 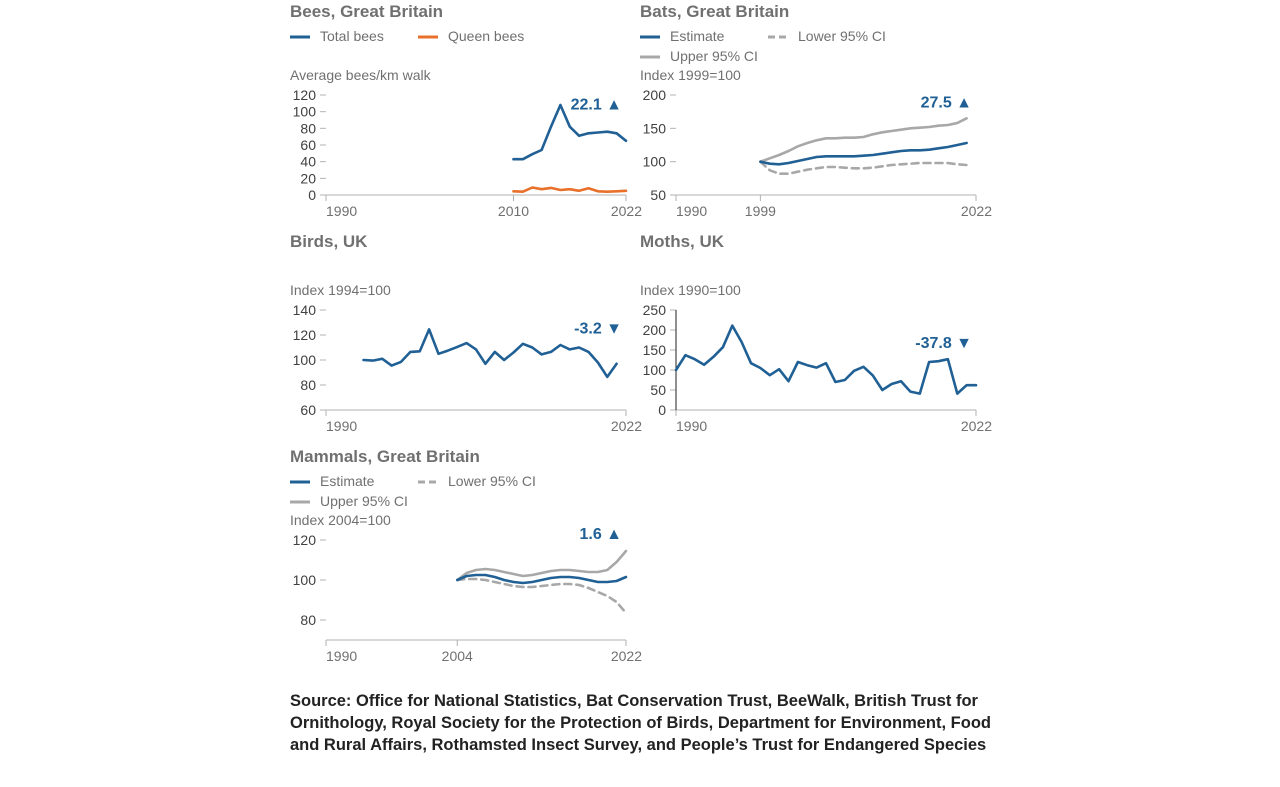 I want to click on panel-title: Bees, Great Britain, so click(x=366, y=11).